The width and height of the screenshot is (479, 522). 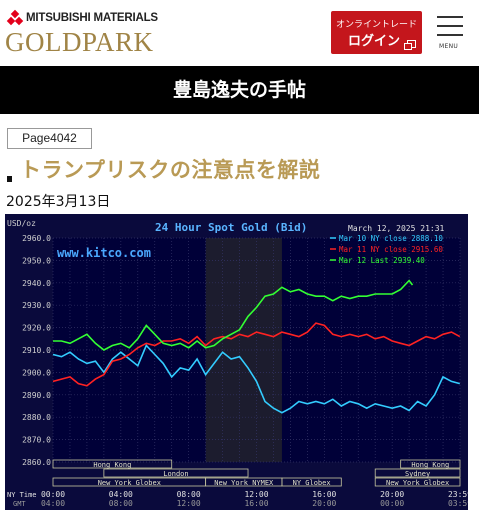 What do you see at coordinates (376, 32) in the screenshot?
I see `login-button: オンライントレード ログイン` at bounding box center [376, 32].